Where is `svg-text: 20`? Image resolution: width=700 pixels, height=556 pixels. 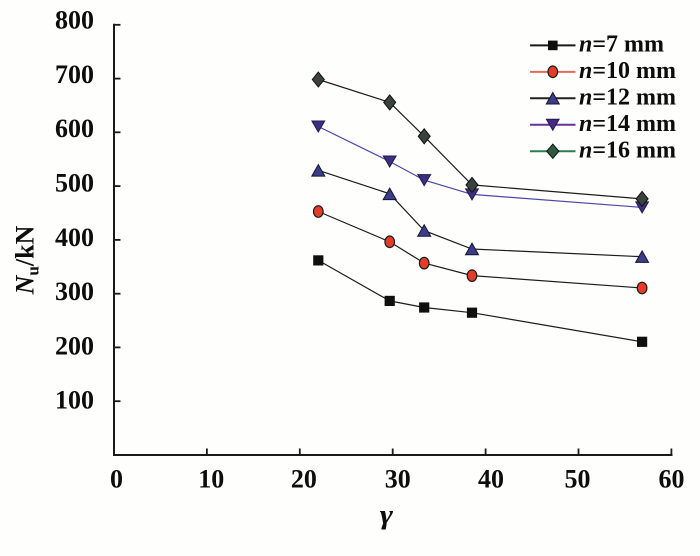
svg-text: 20 is located at coordinates (304, 479).